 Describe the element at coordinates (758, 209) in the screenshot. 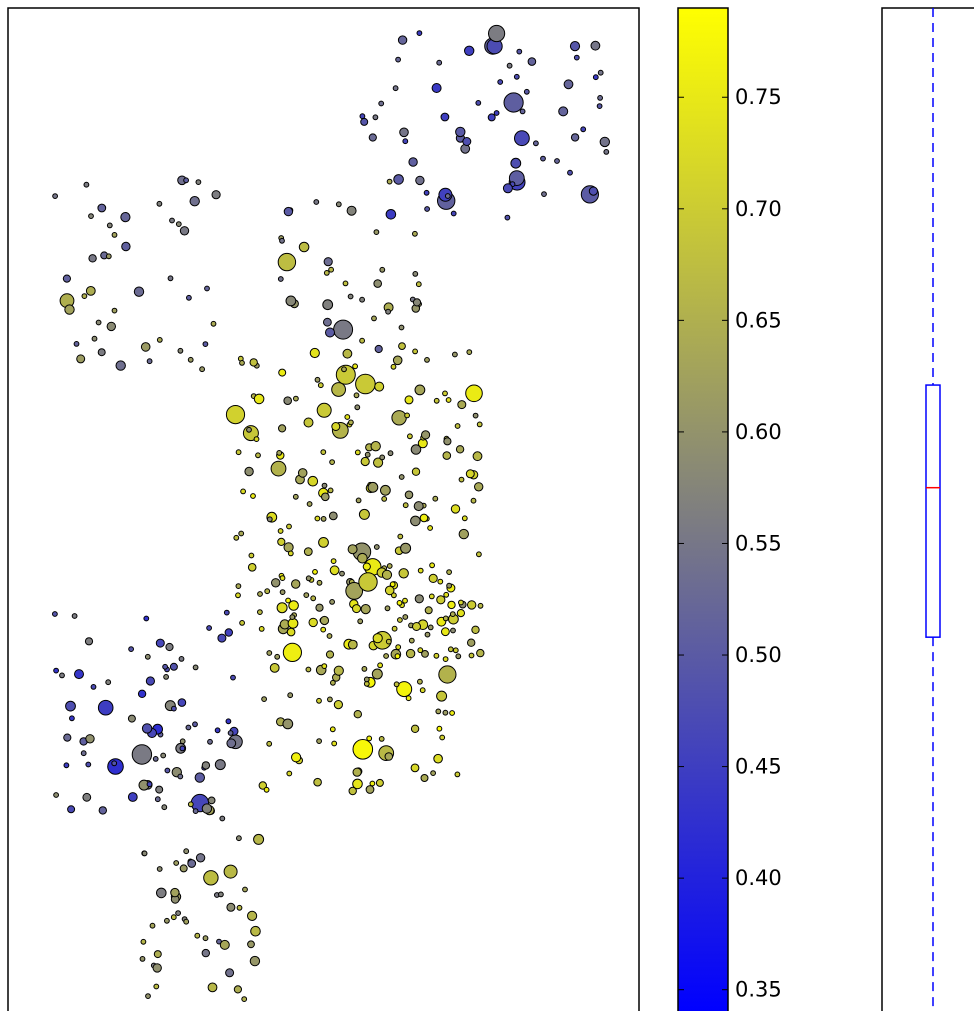

I see `colorbar-tick-label: 0.70` at that location.